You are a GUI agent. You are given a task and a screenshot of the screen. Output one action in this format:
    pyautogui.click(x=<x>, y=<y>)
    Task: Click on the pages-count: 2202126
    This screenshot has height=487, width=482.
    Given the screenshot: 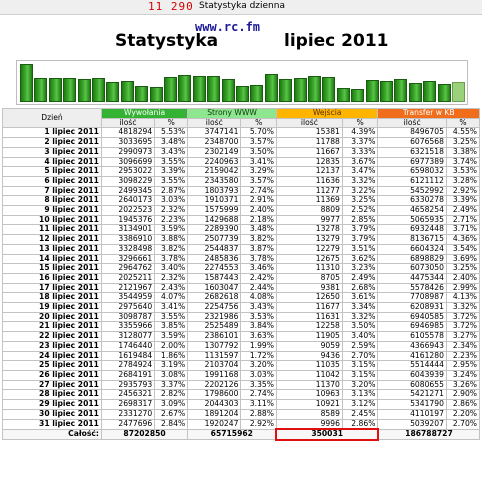 What is the action you would take?
    pyautogui.click(x=214, y=385)
    